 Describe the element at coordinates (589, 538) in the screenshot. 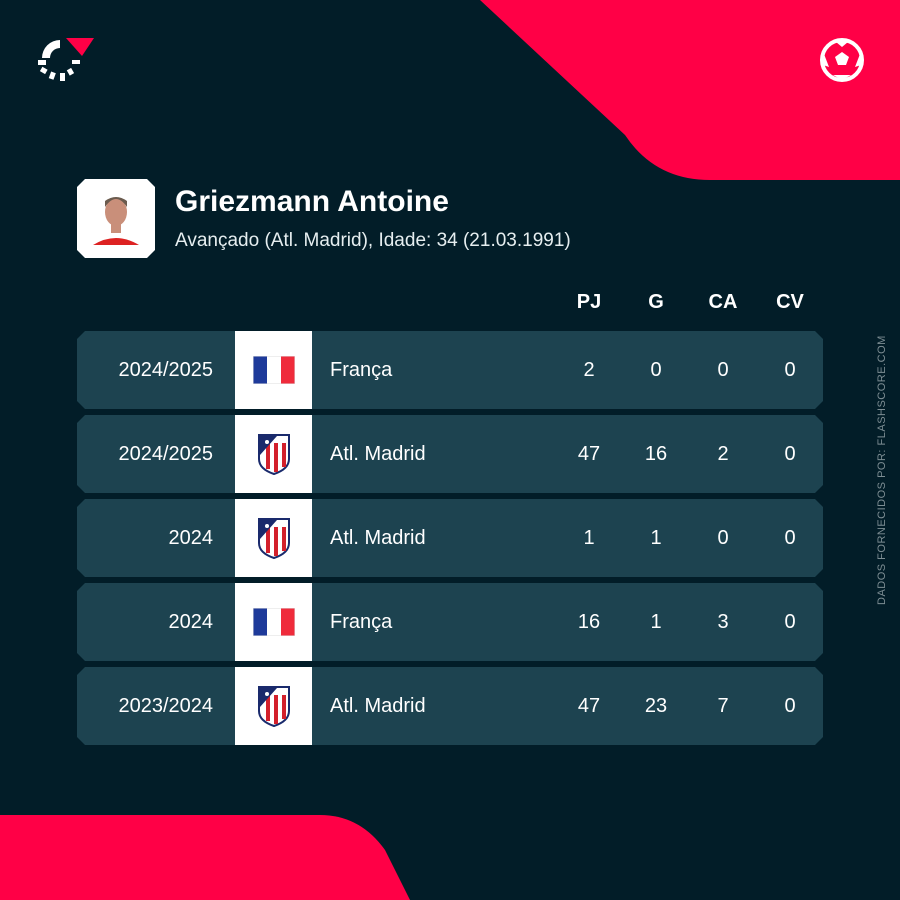

I see `stat-pj: 1` at that location.